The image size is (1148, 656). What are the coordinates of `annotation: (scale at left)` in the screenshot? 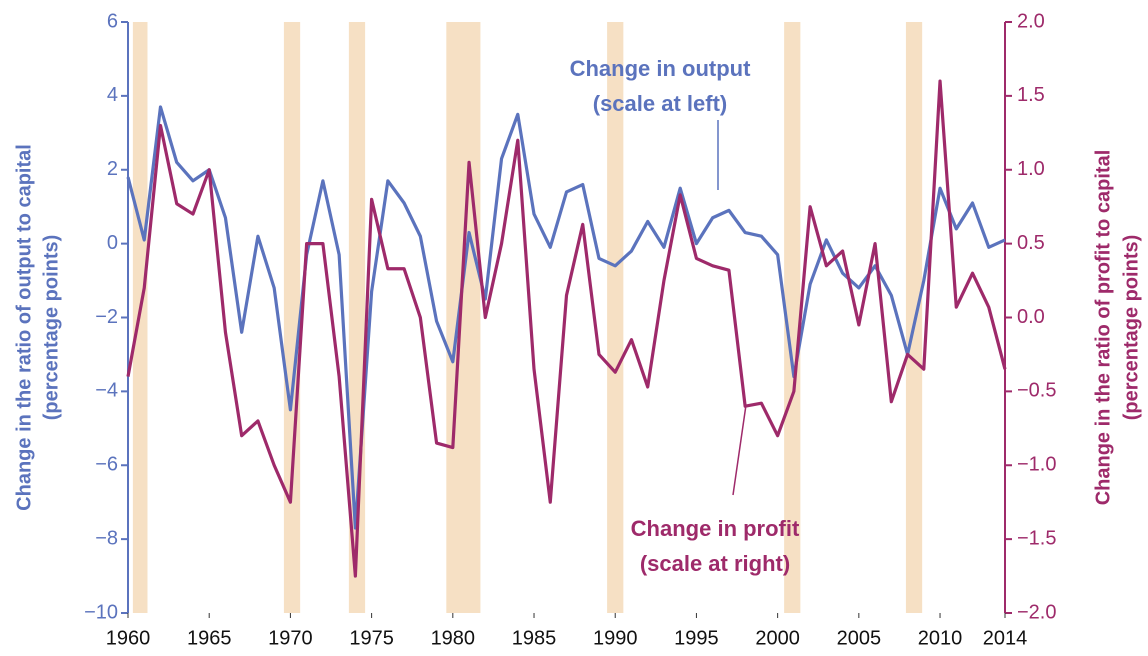 It's located at (660, 103).